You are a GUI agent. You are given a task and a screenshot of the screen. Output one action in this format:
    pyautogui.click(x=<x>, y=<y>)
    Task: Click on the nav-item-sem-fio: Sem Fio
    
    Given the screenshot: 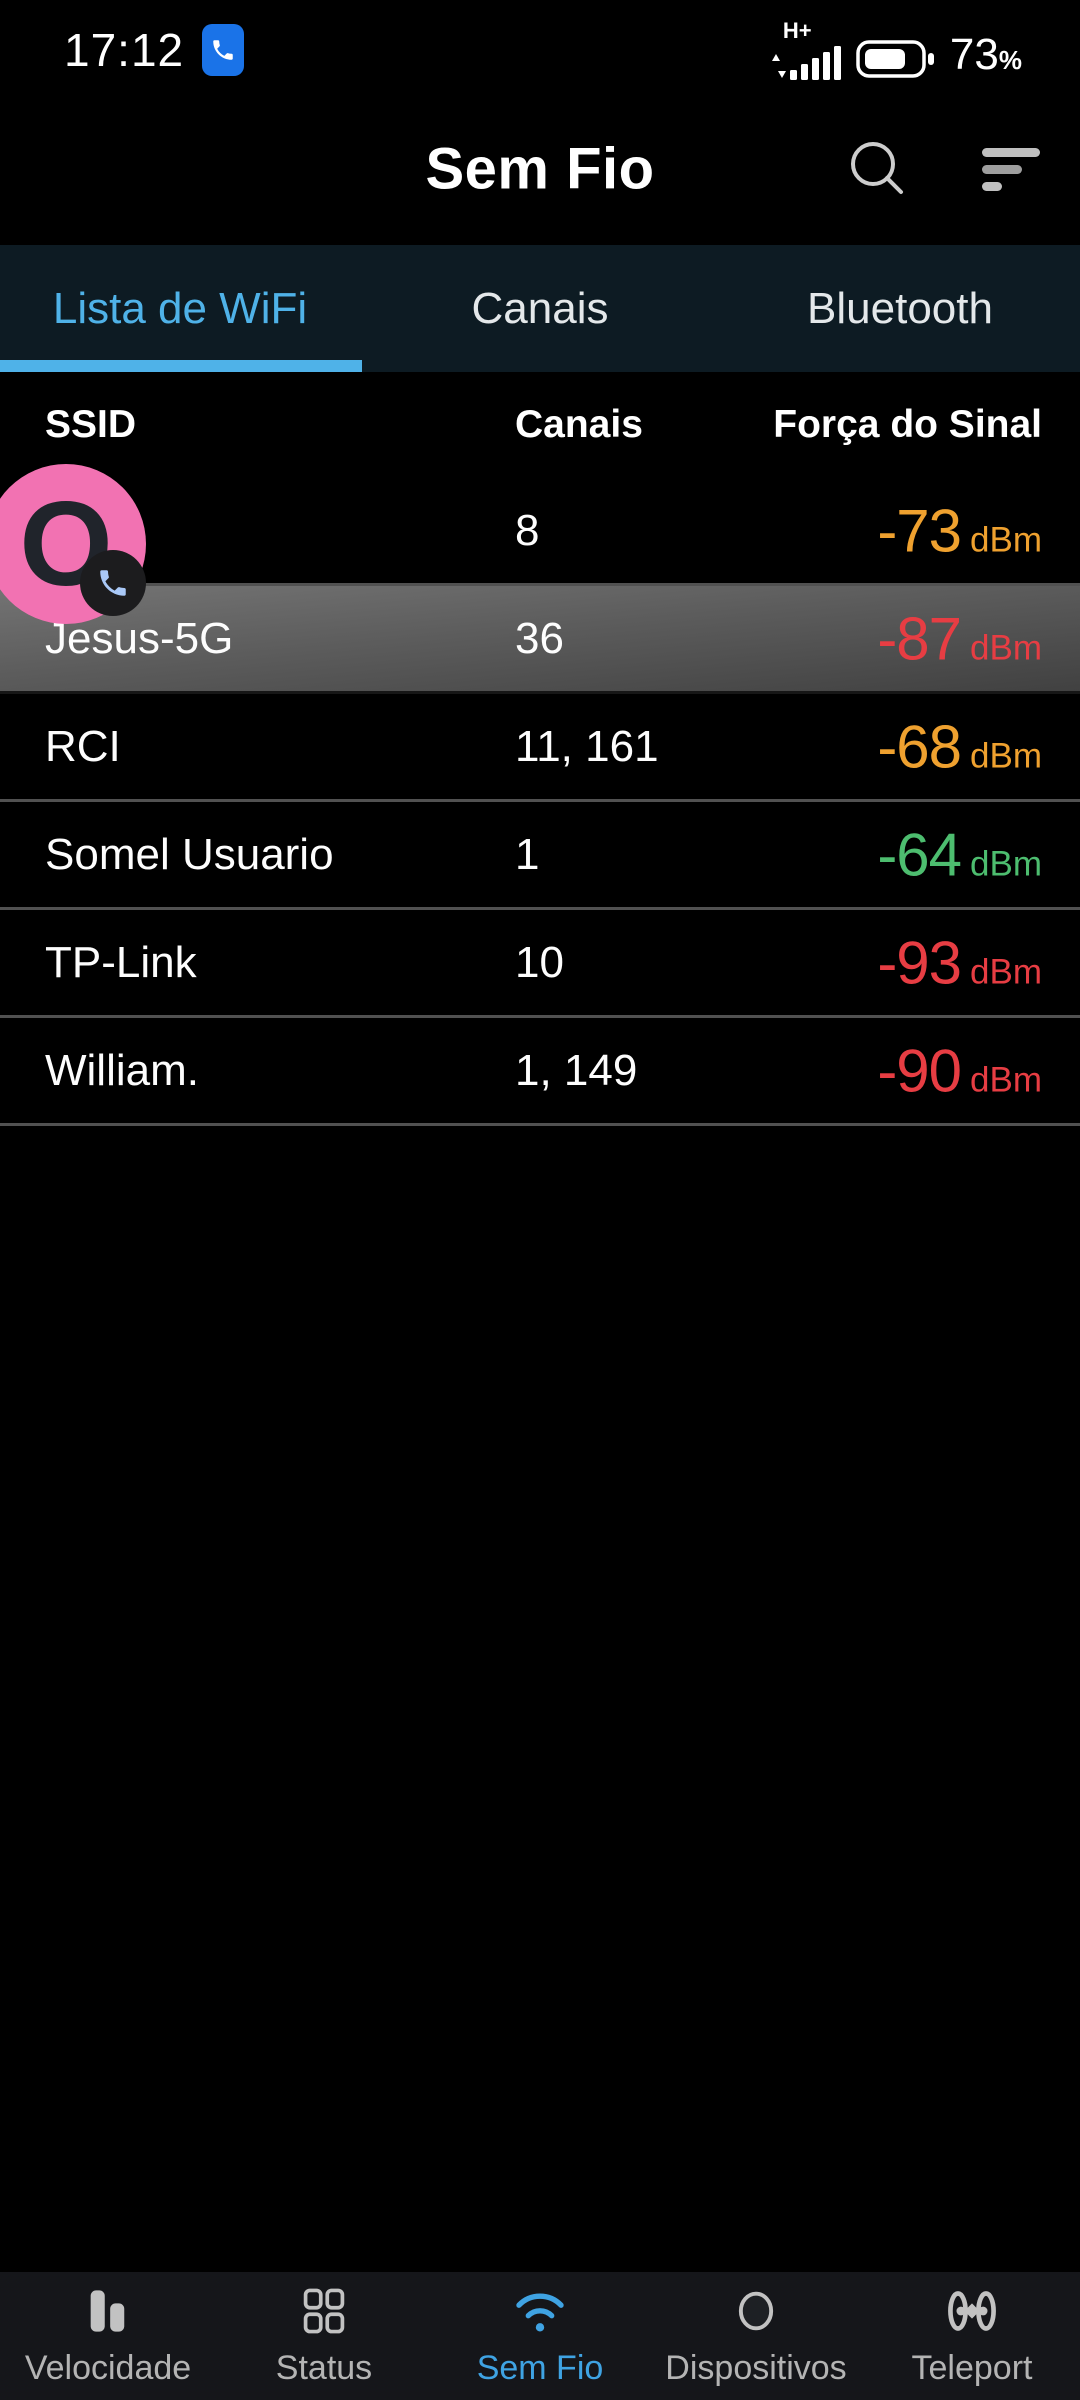 What is the action you would take?
    pyautogui.click(x=540, y=2336)
    